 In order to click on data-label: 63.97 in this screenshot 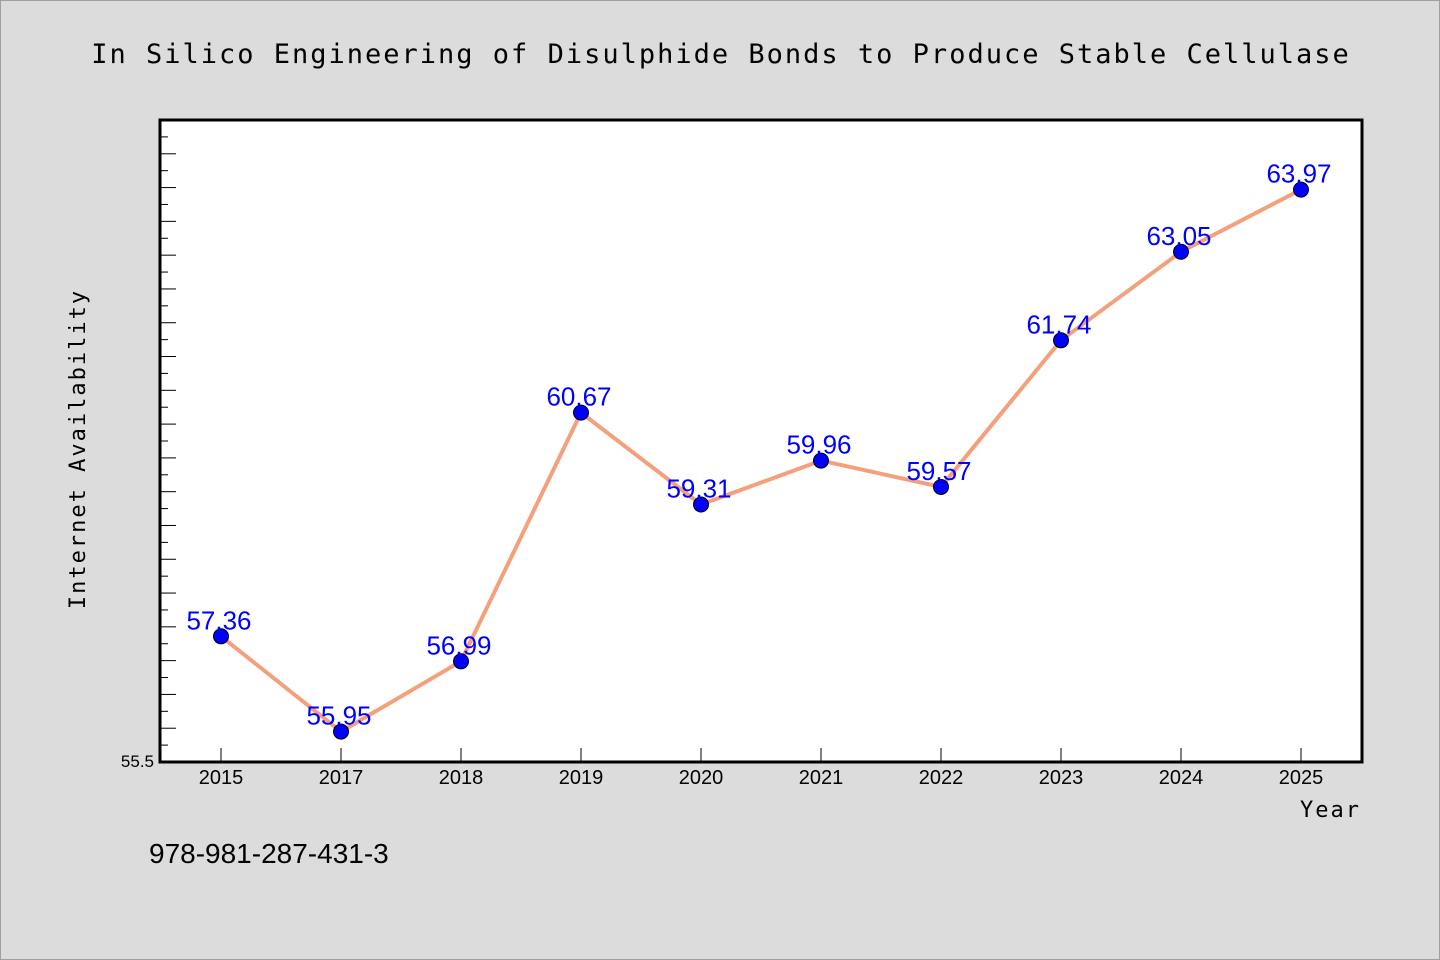, I will do `click(1298, 174)`.